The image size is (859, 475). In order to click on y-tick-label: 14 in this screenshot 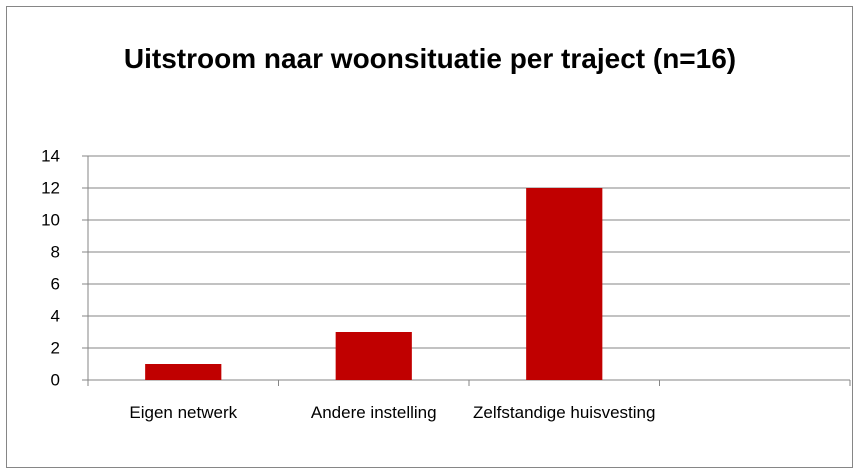, I will do `click(50, 155)`.